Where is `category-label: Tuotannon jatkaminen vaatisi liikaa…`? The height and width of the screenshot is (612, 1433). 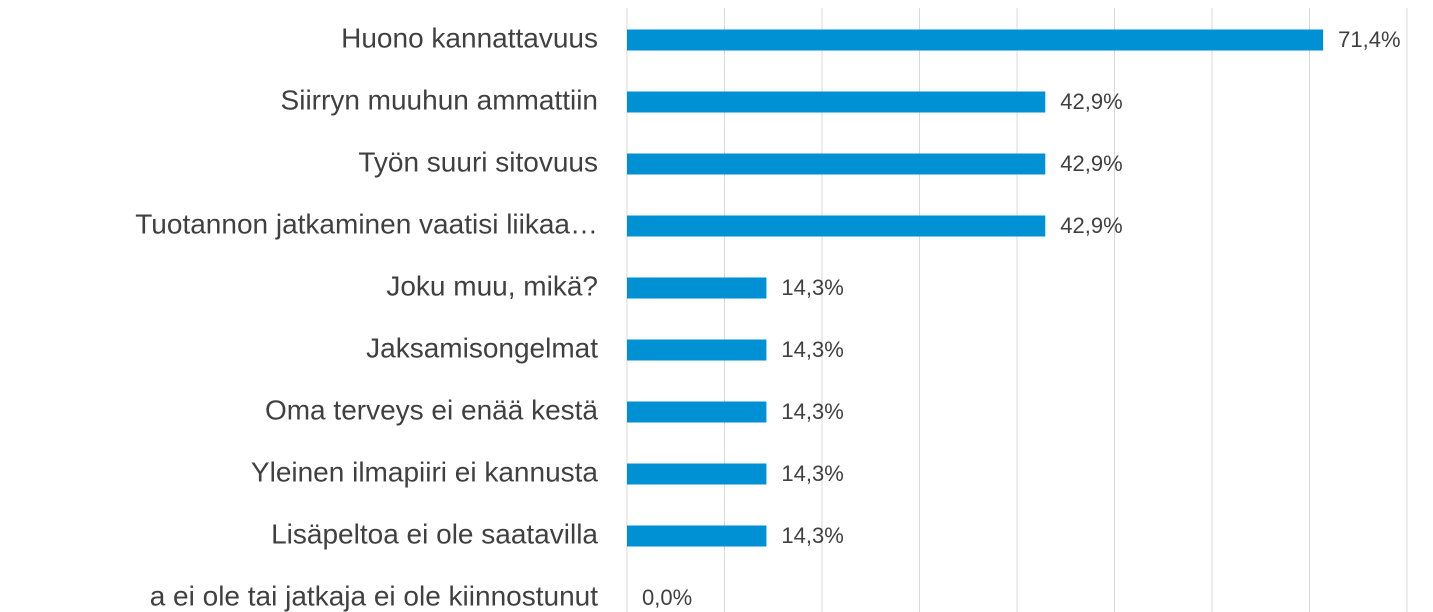
category-label: Tuotannon jatkaminen vaatisi liikaa… is located at coordinates (366, 223).